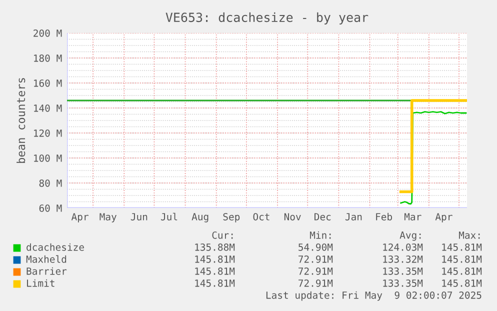 This screenshot has width=497, height=311. I want to click on x-tick-label: Jun, so click(139, 216).